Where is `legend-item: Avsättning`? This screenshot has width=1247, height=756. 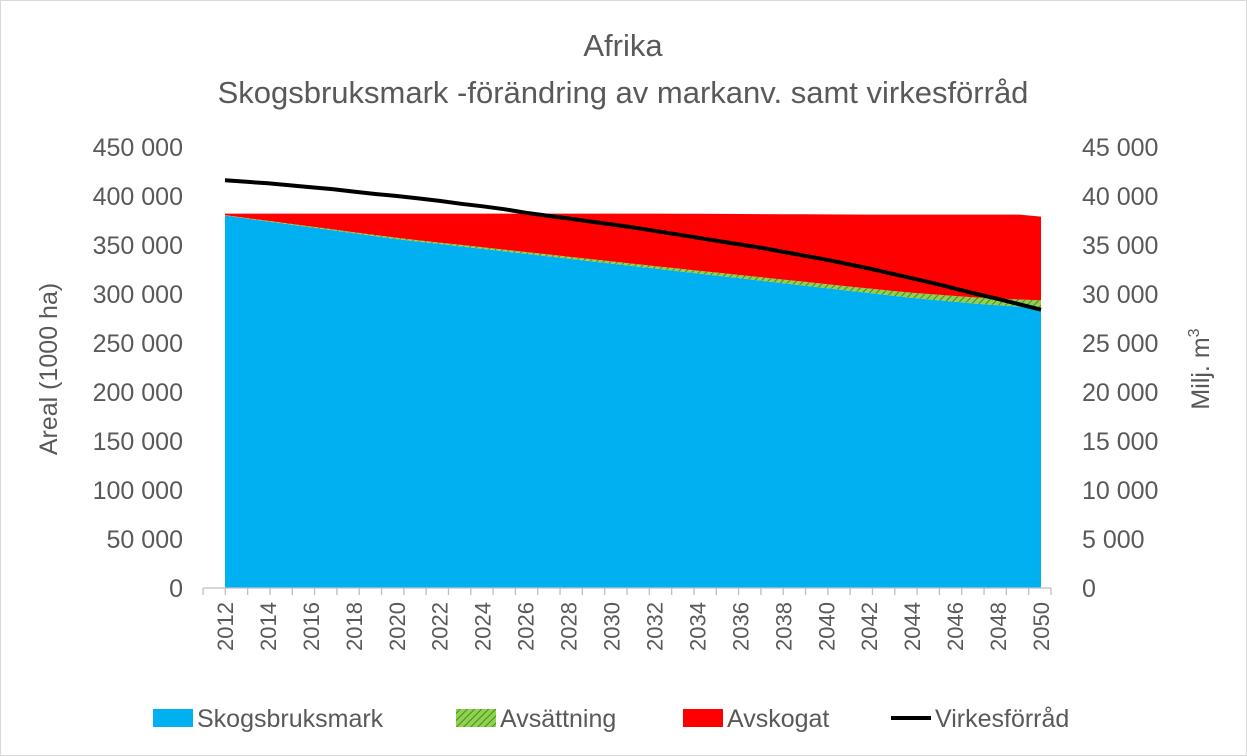 legend-item: Avsättning is located at coordinates (536, 719).